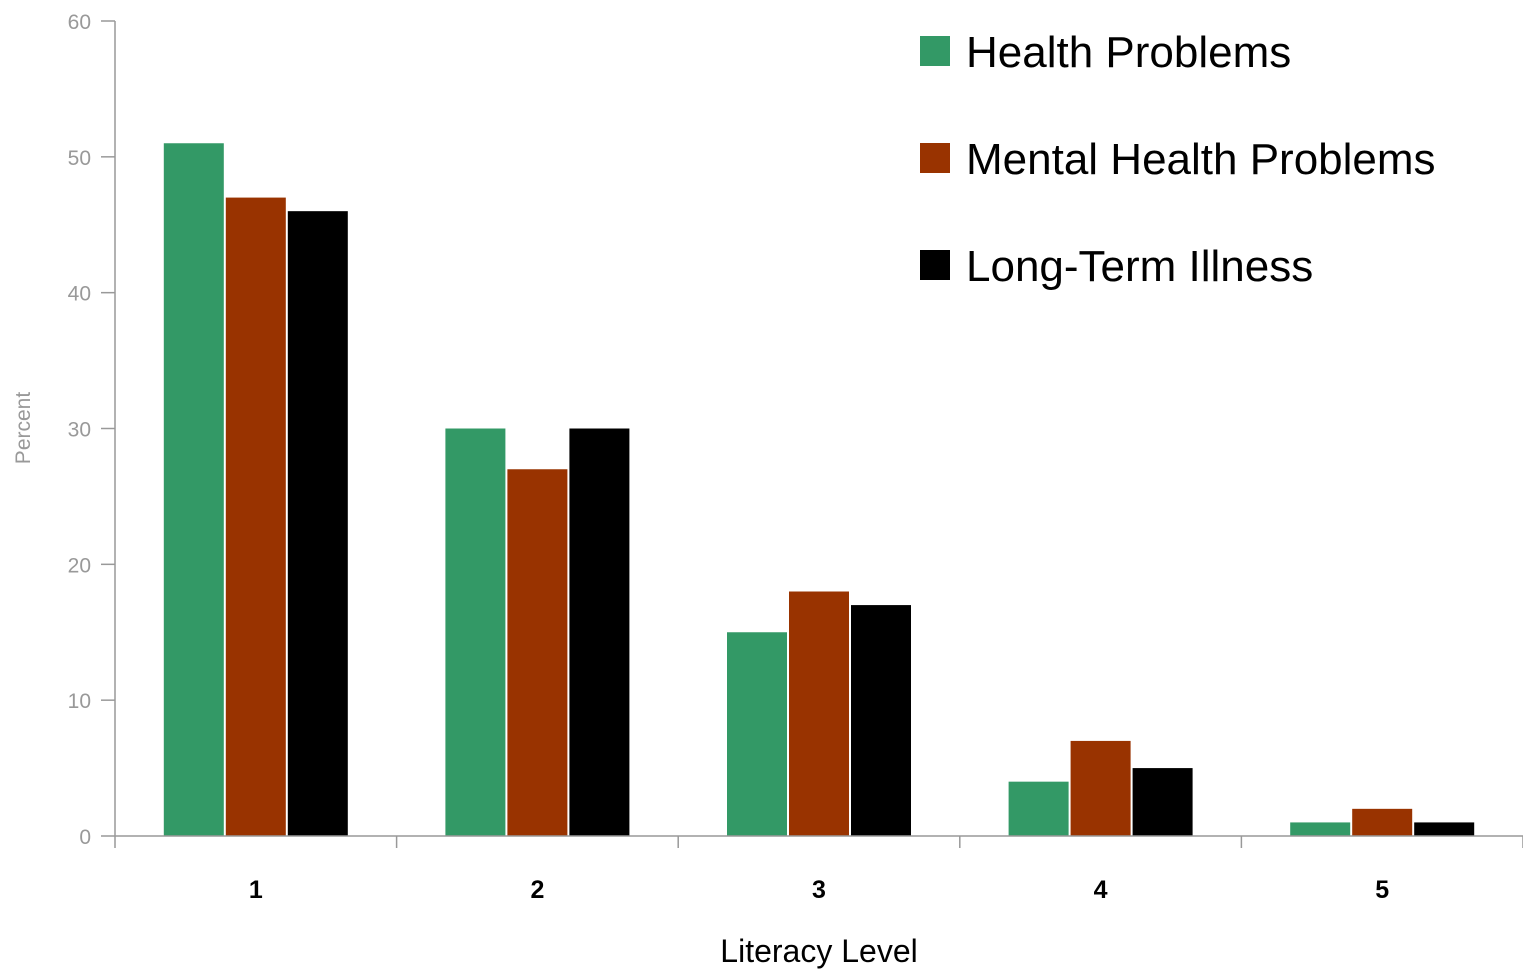 The width and height of the screenshot is (1523, 971). What do you see at coordinates (85, 837) in the screenshot?
I see `y-tick-label: 0` at bounding box center [85, 837].